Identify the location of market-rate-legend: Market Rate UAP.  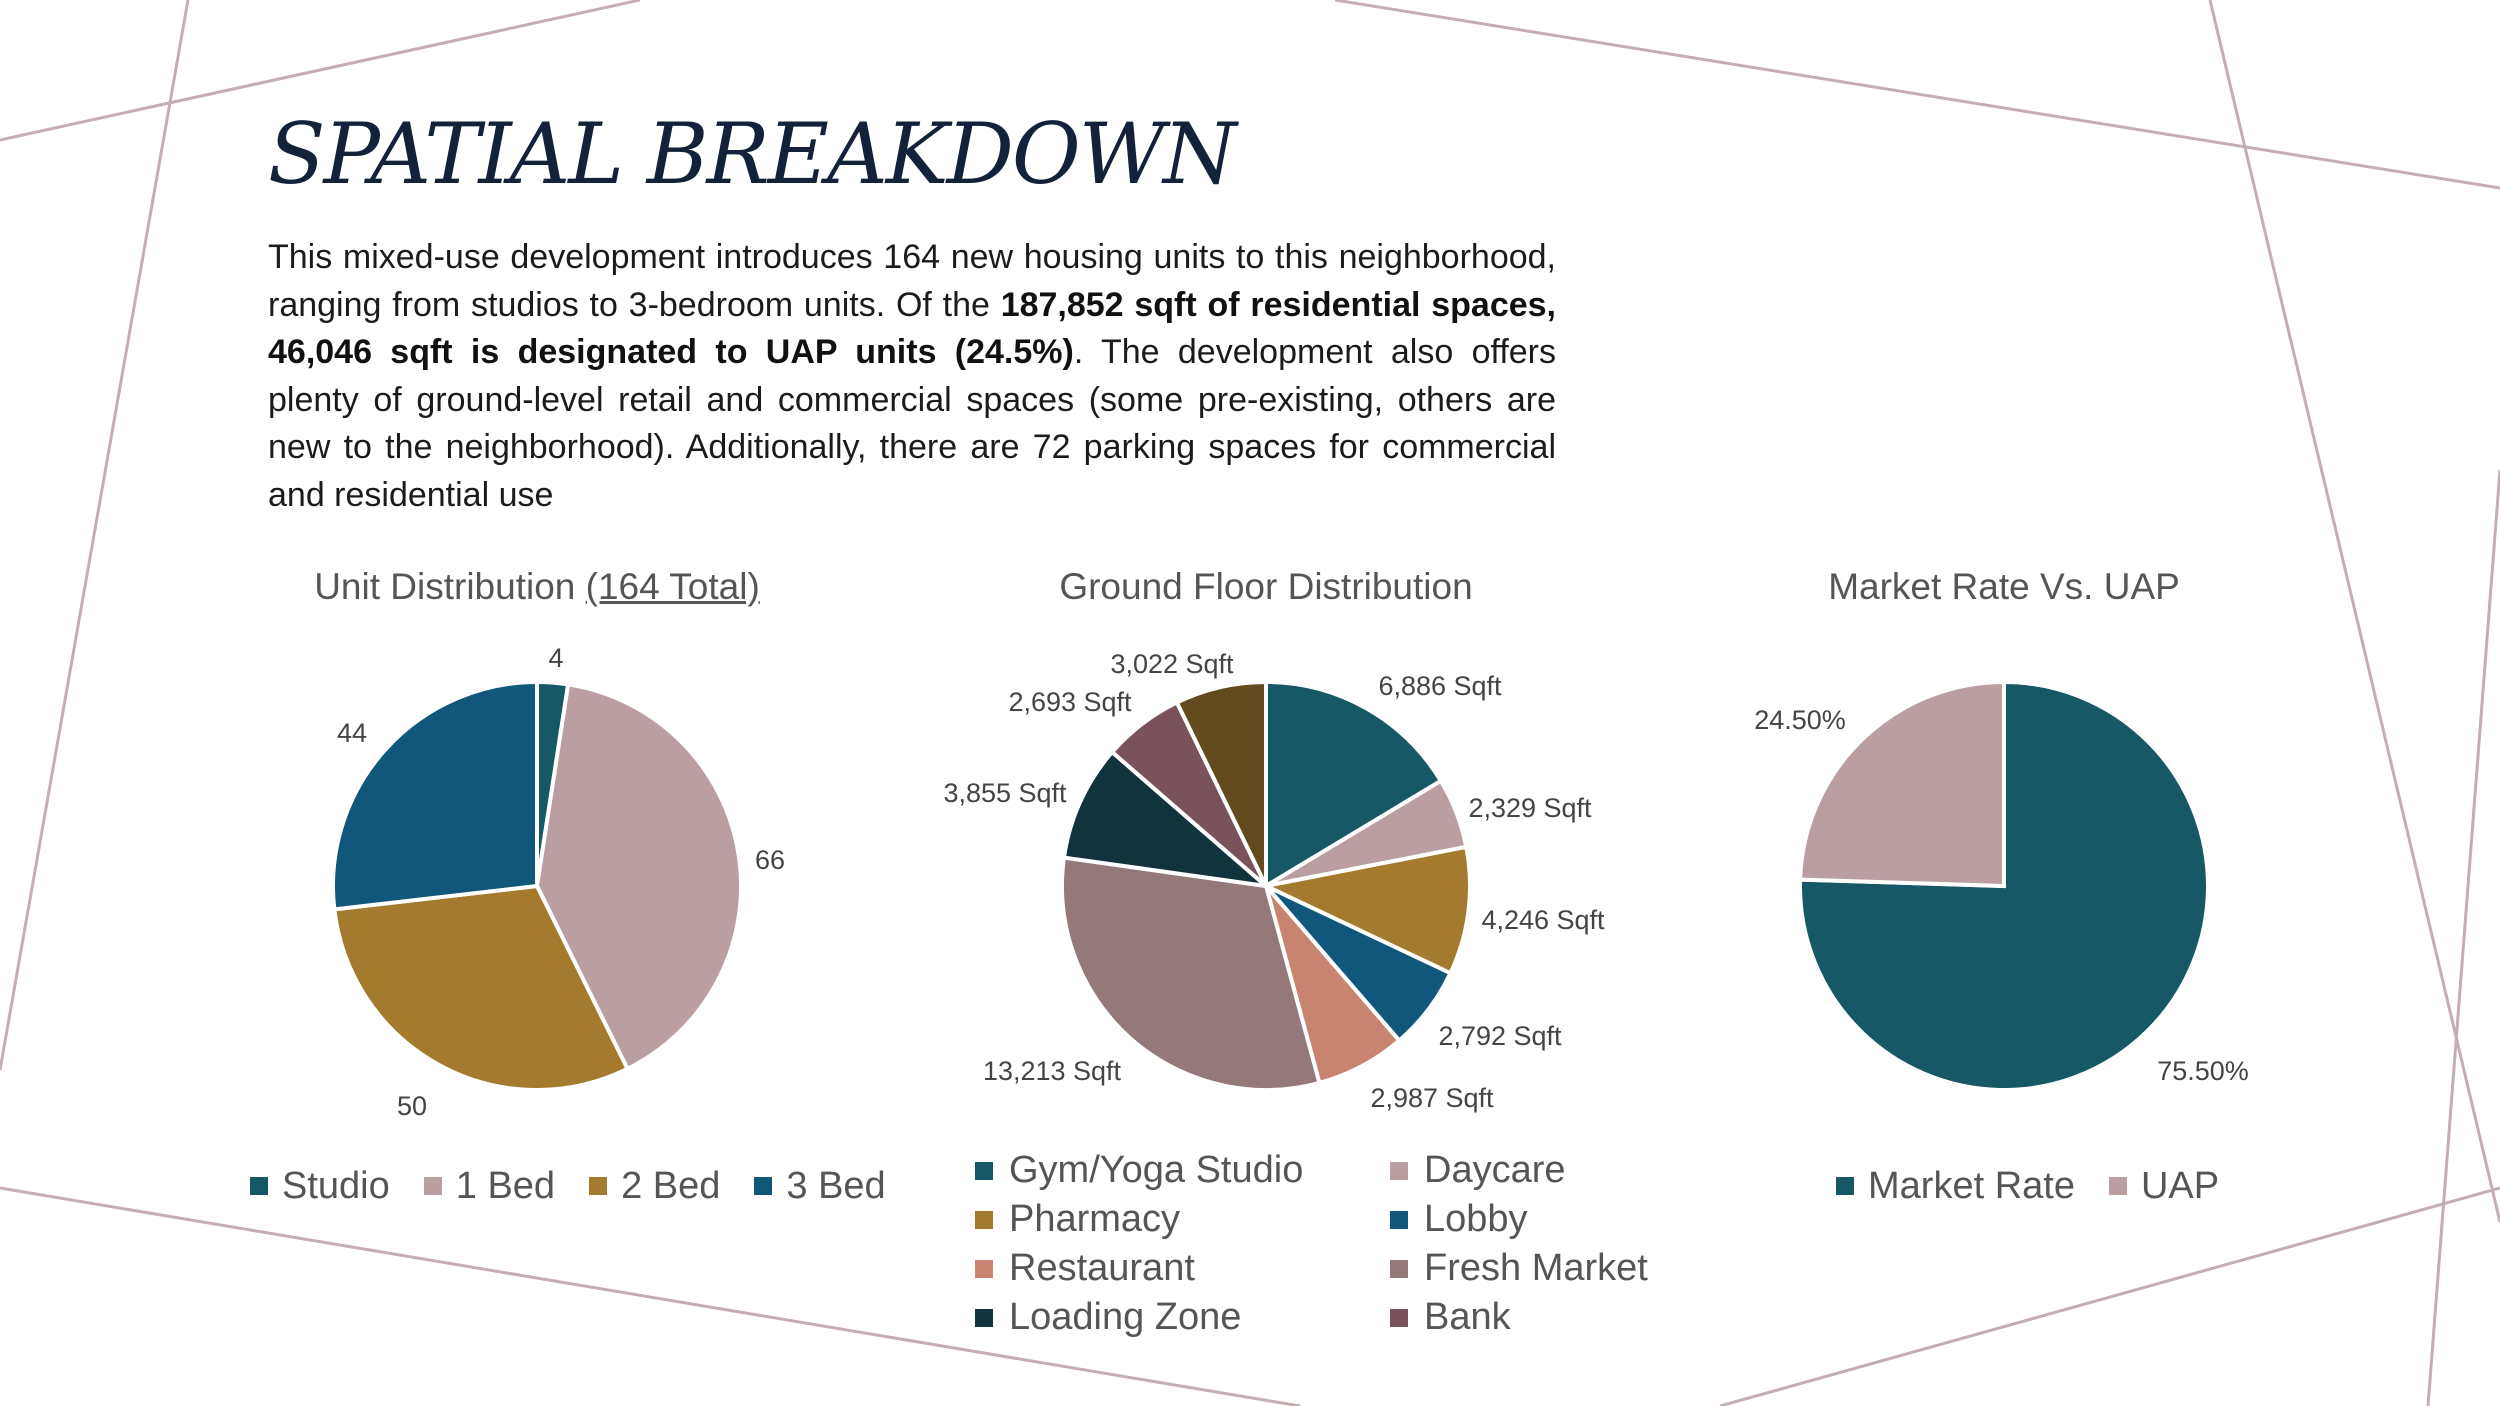
(2044, 1185).